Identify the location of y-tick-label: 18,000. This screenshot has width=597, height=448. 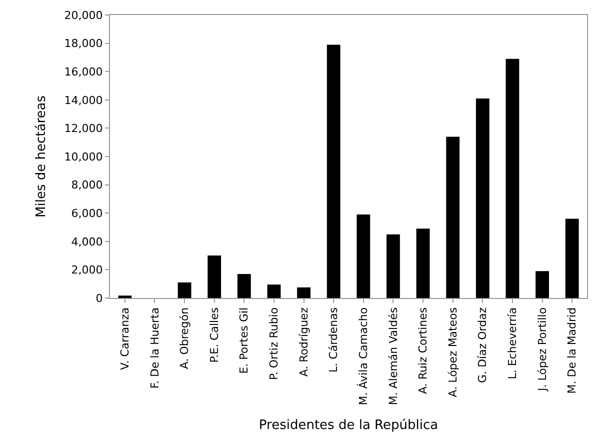
(83, 43).